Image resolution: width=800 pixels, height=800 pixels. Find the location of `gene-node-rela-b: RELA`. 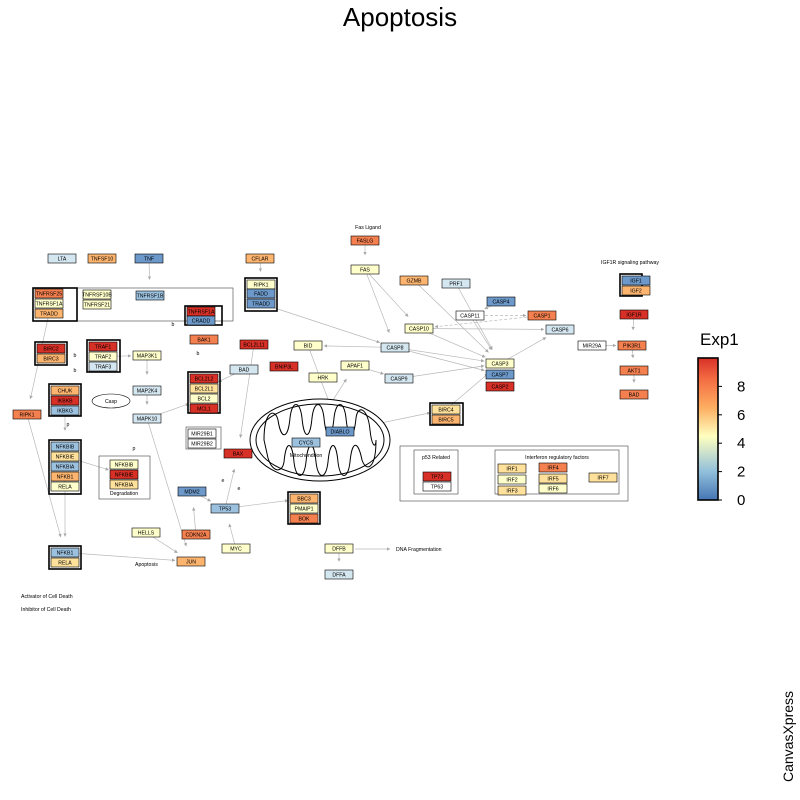

gene-node-rela-b: RELA is located at coordinates (65, 562).